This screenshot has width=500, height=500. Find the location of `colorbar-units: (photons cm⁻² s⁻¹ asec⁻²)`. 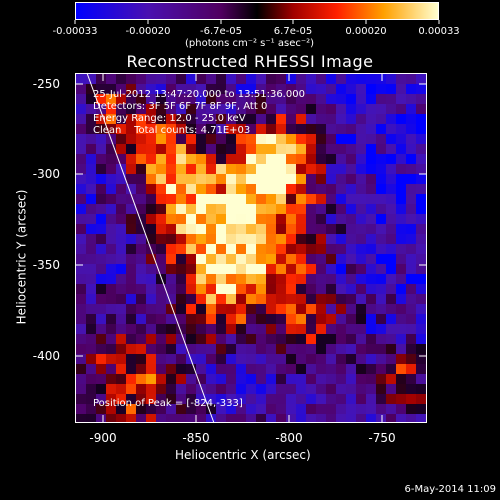

colorbar-units: (photons cm⁻² s⁻¹ asec⁻²) is located at coordinates (250, 43).